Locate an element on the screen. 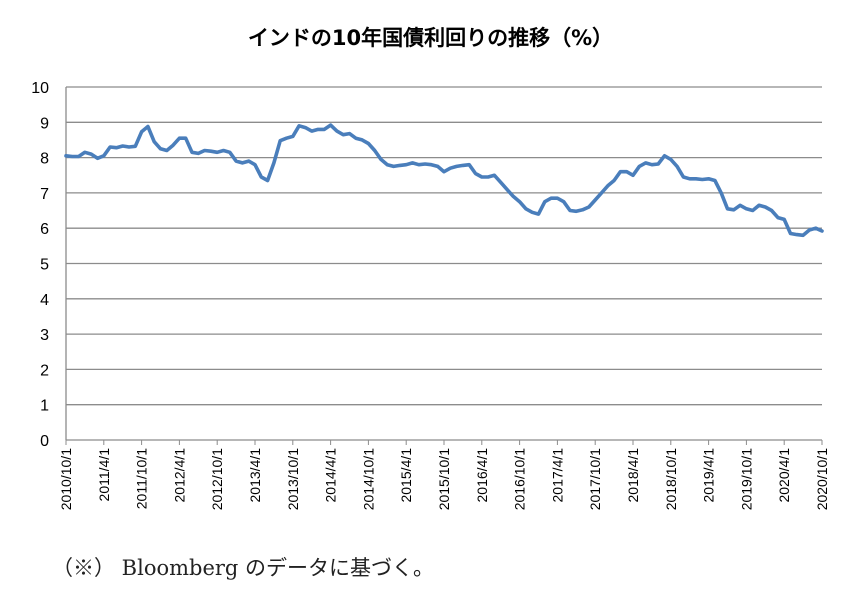  x-tick-label: 2013/4/1 is located at coordinates (255, 475).